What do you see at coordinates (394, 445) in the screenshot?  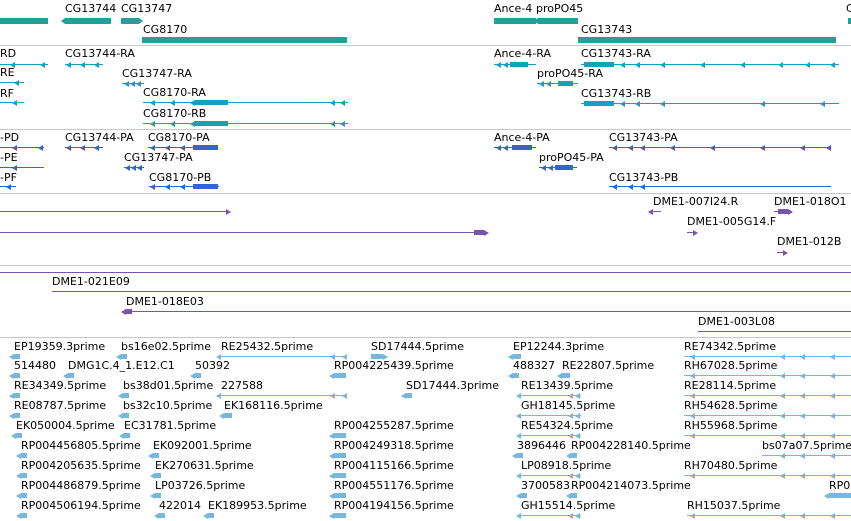 I see `feature-label: RP004249318.5prime` at bounding box center [394, 445].